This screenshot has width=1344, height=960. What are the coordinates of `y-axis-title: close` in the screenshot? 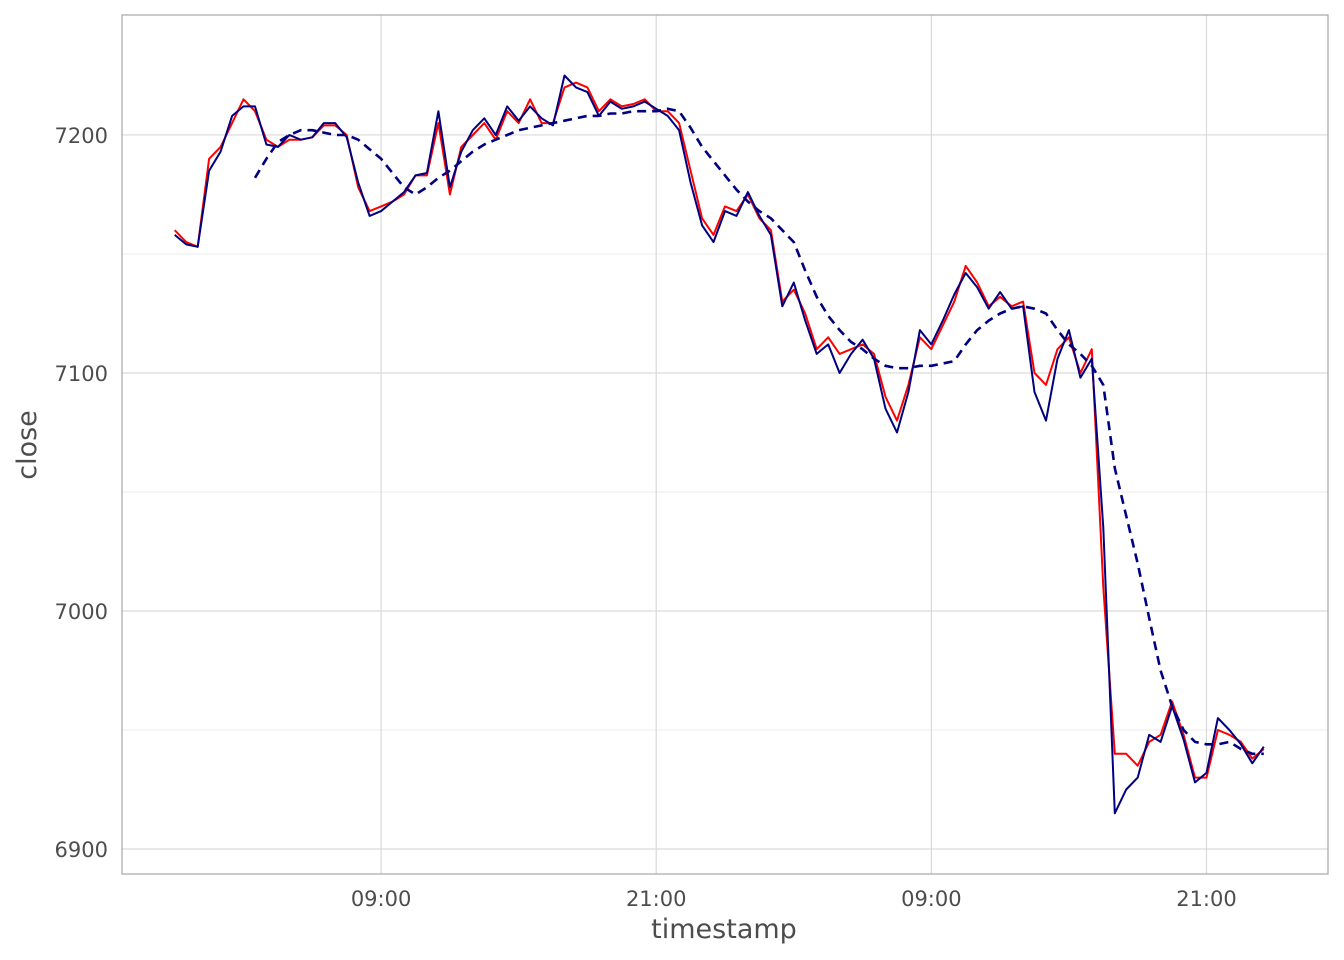 It's located at (27, 445).